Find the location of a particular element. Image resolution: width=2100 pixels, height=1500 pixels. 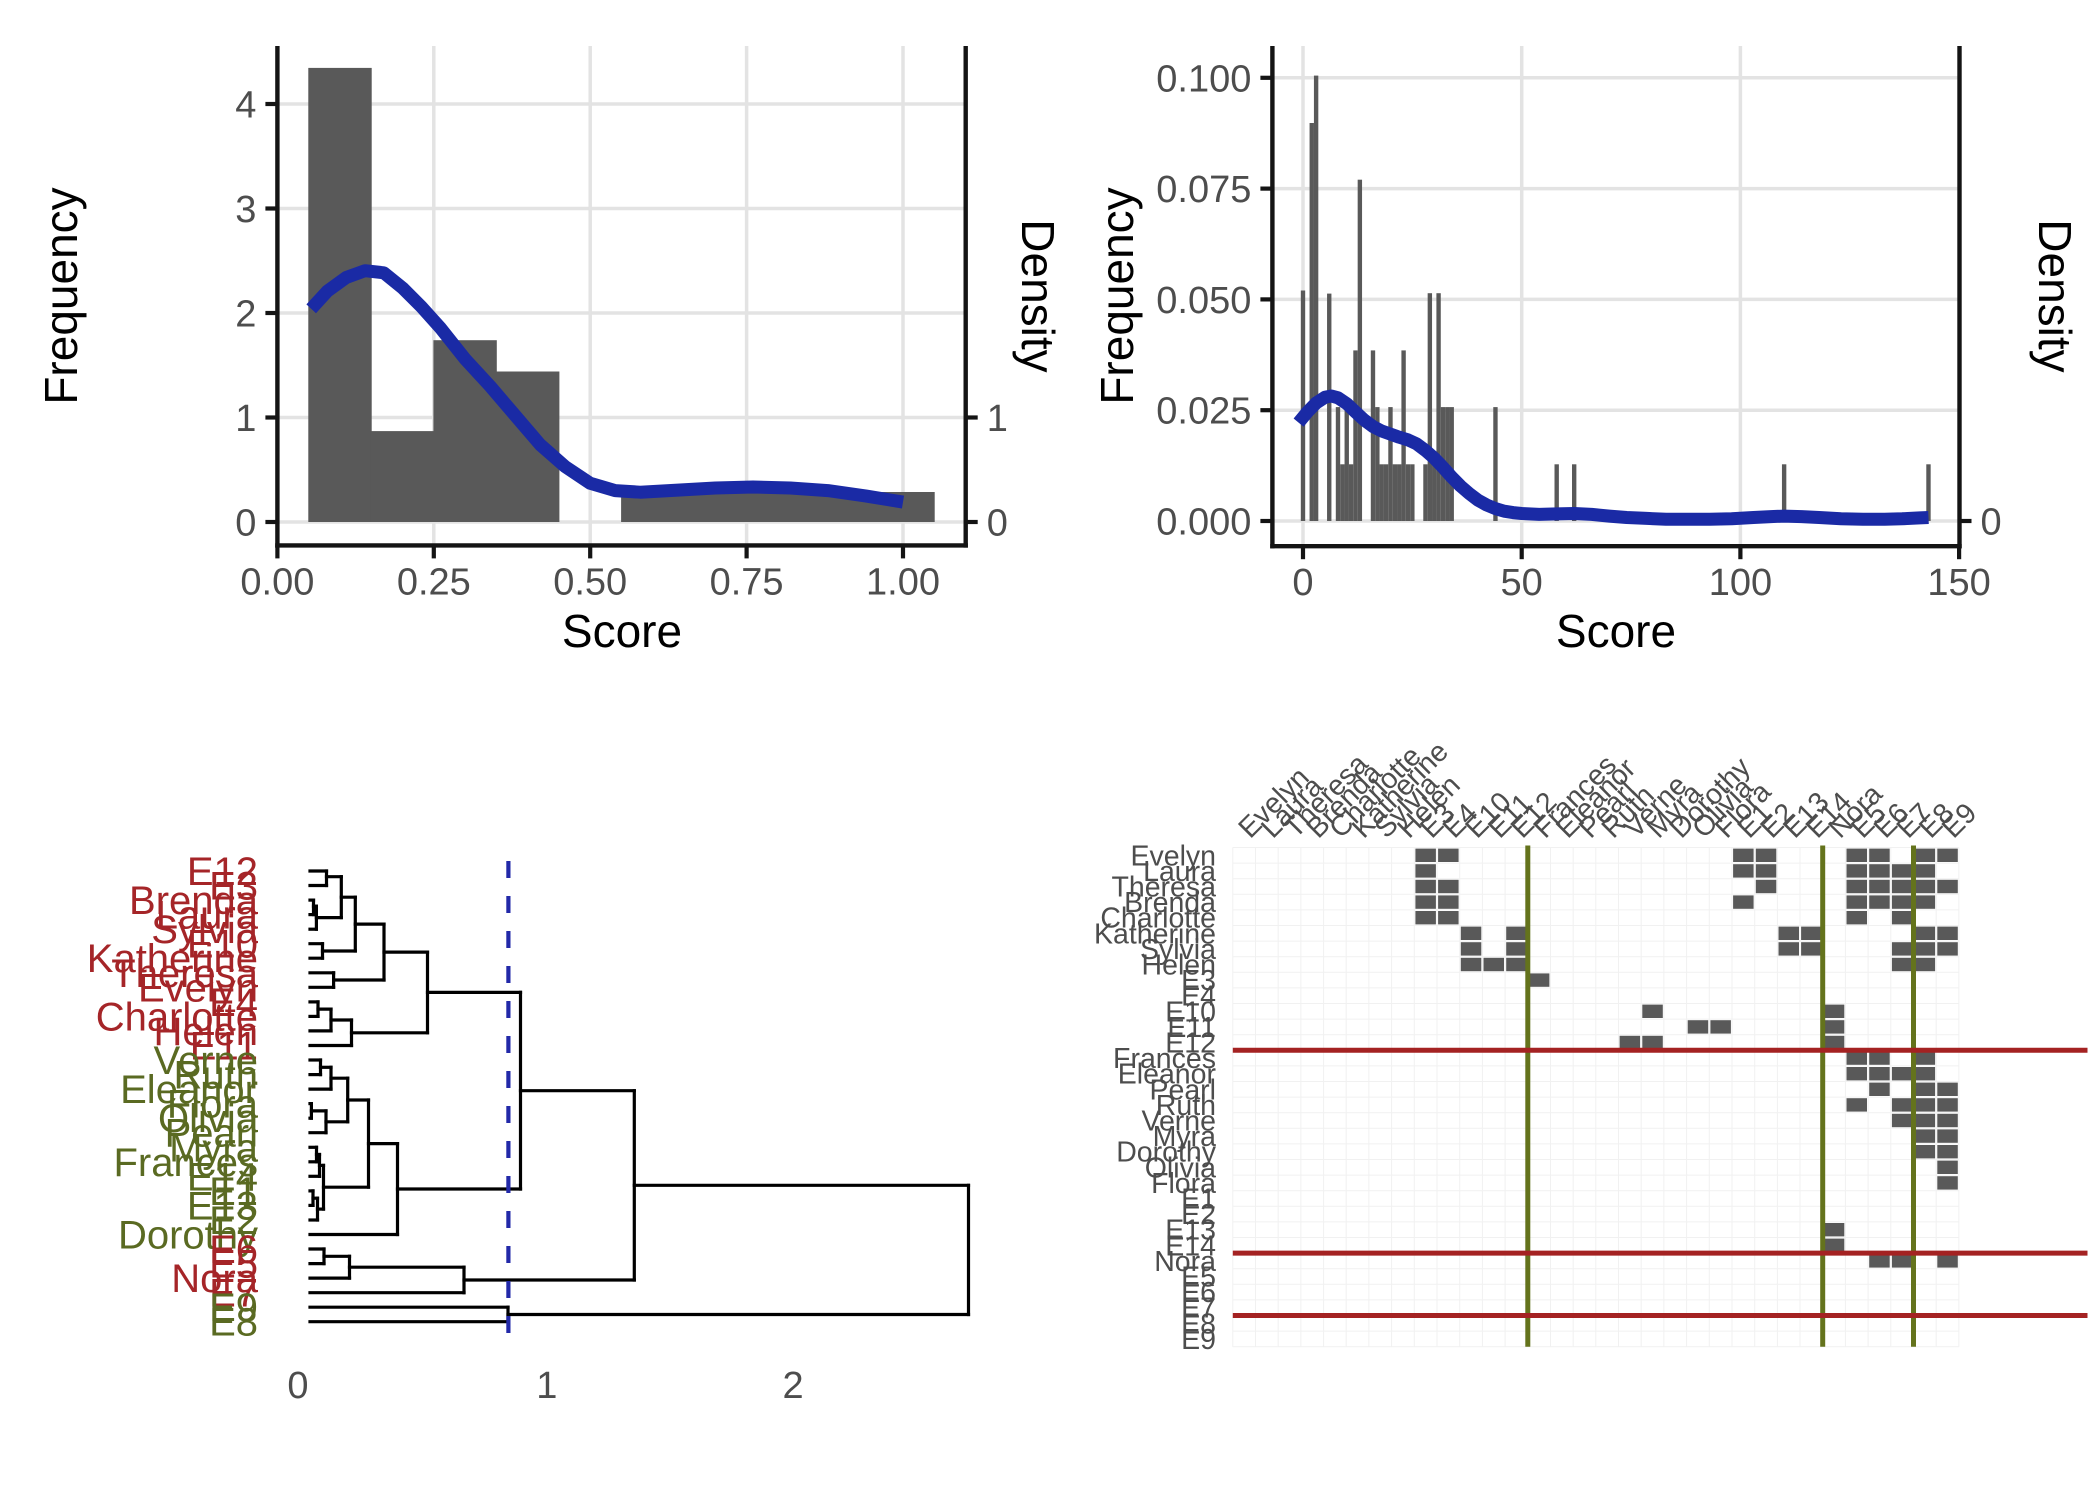

svg-text: 1.00 is located at coordinates (903, 582).